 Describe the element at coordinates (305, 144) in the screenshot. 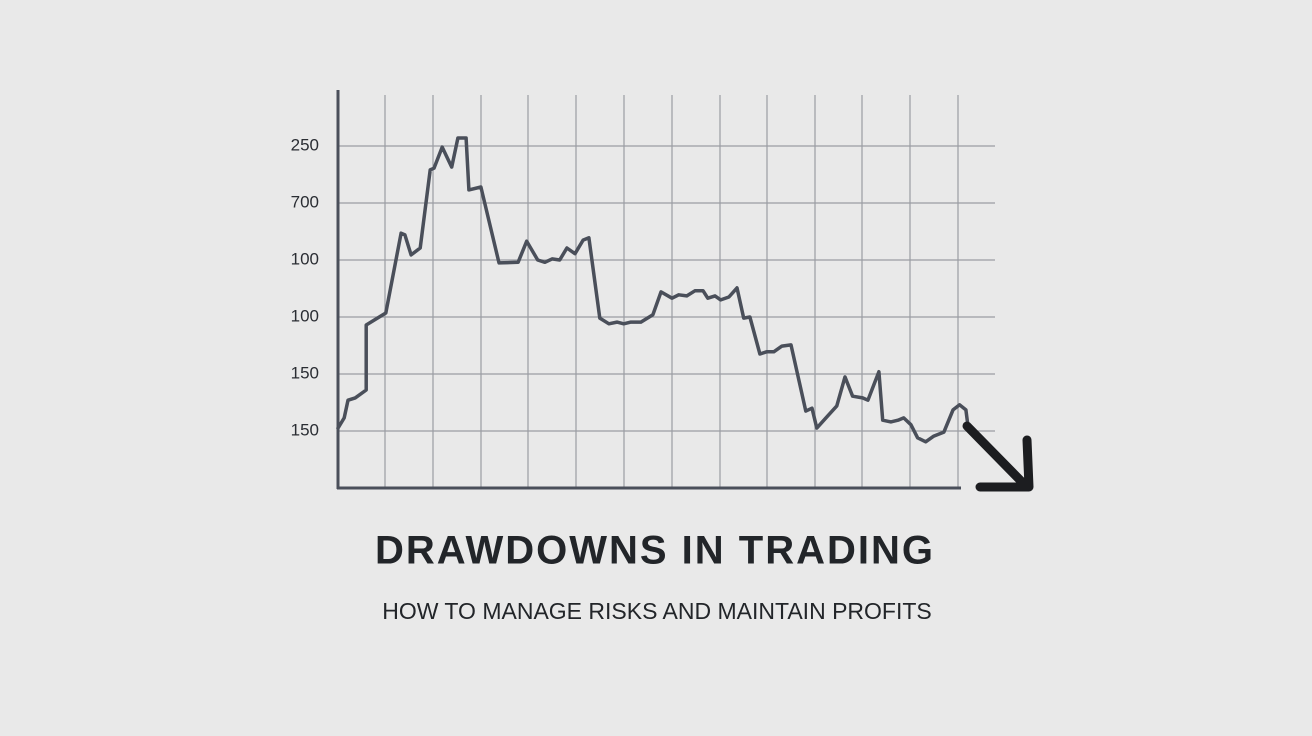

I see `y-tick-label: 250` at that location.